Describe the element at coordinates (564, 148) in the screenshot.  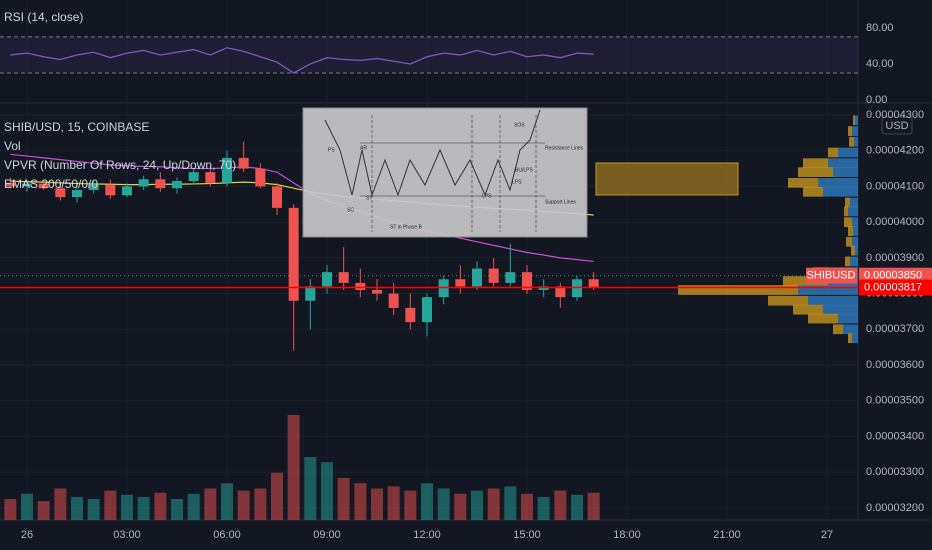
I see `inset-label: Resistance Lines` at that location.